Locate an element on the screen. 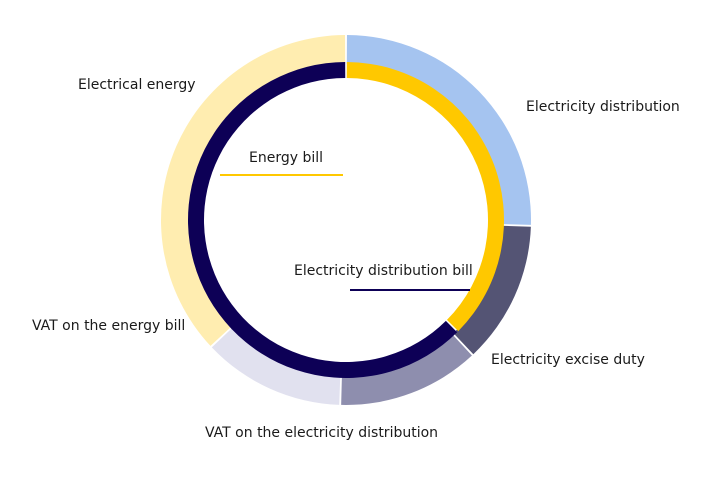 Image resolution: width=720 pixels, height=481 pixels. outer-slice-vat-on-the-electricity-distribution is located at coordinates (406, 369).